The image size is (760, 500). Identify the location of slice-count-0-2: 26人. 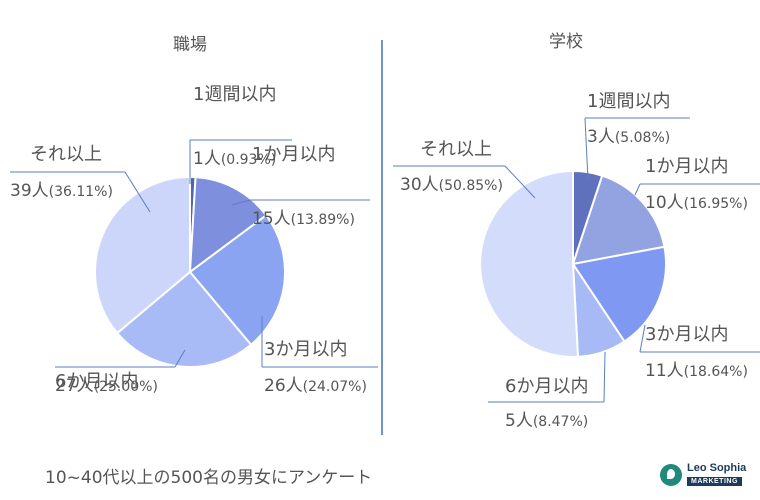
(283, 386).